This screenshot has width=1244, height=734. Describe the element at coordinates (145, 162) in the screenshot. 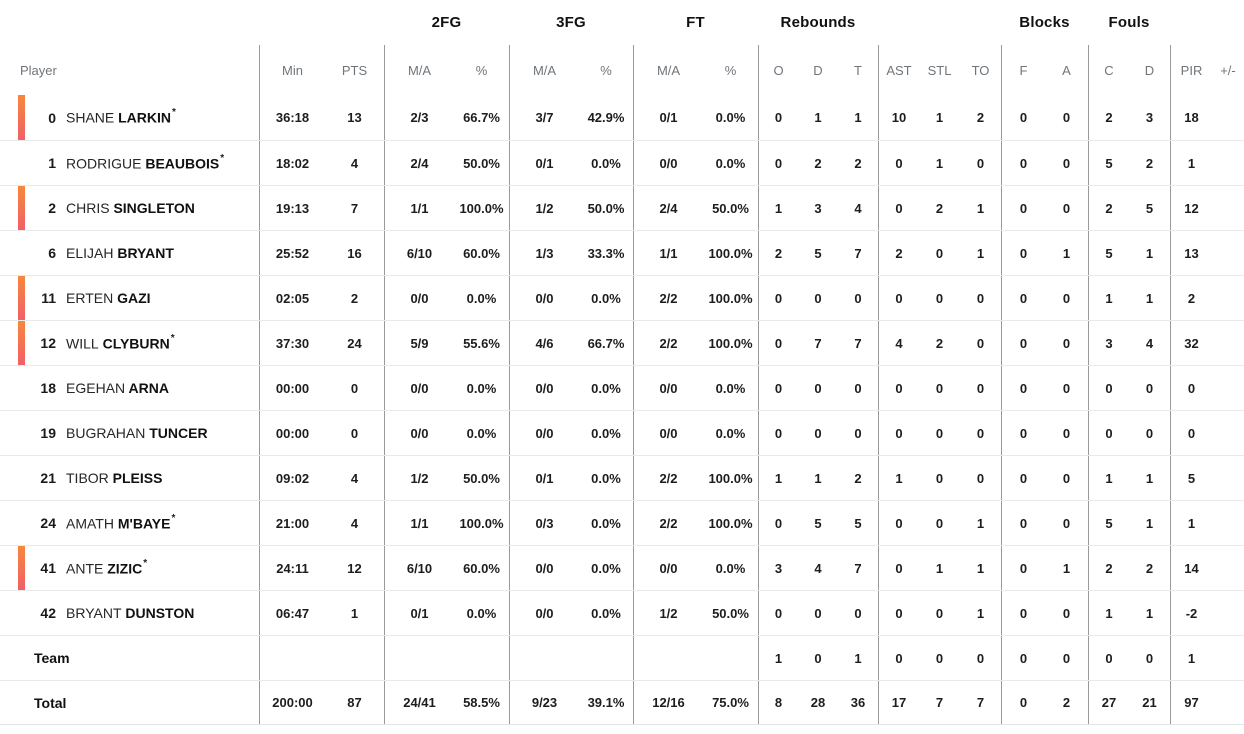

I see `player-name: RODRIGUE BEAUBOIS*` at that location.